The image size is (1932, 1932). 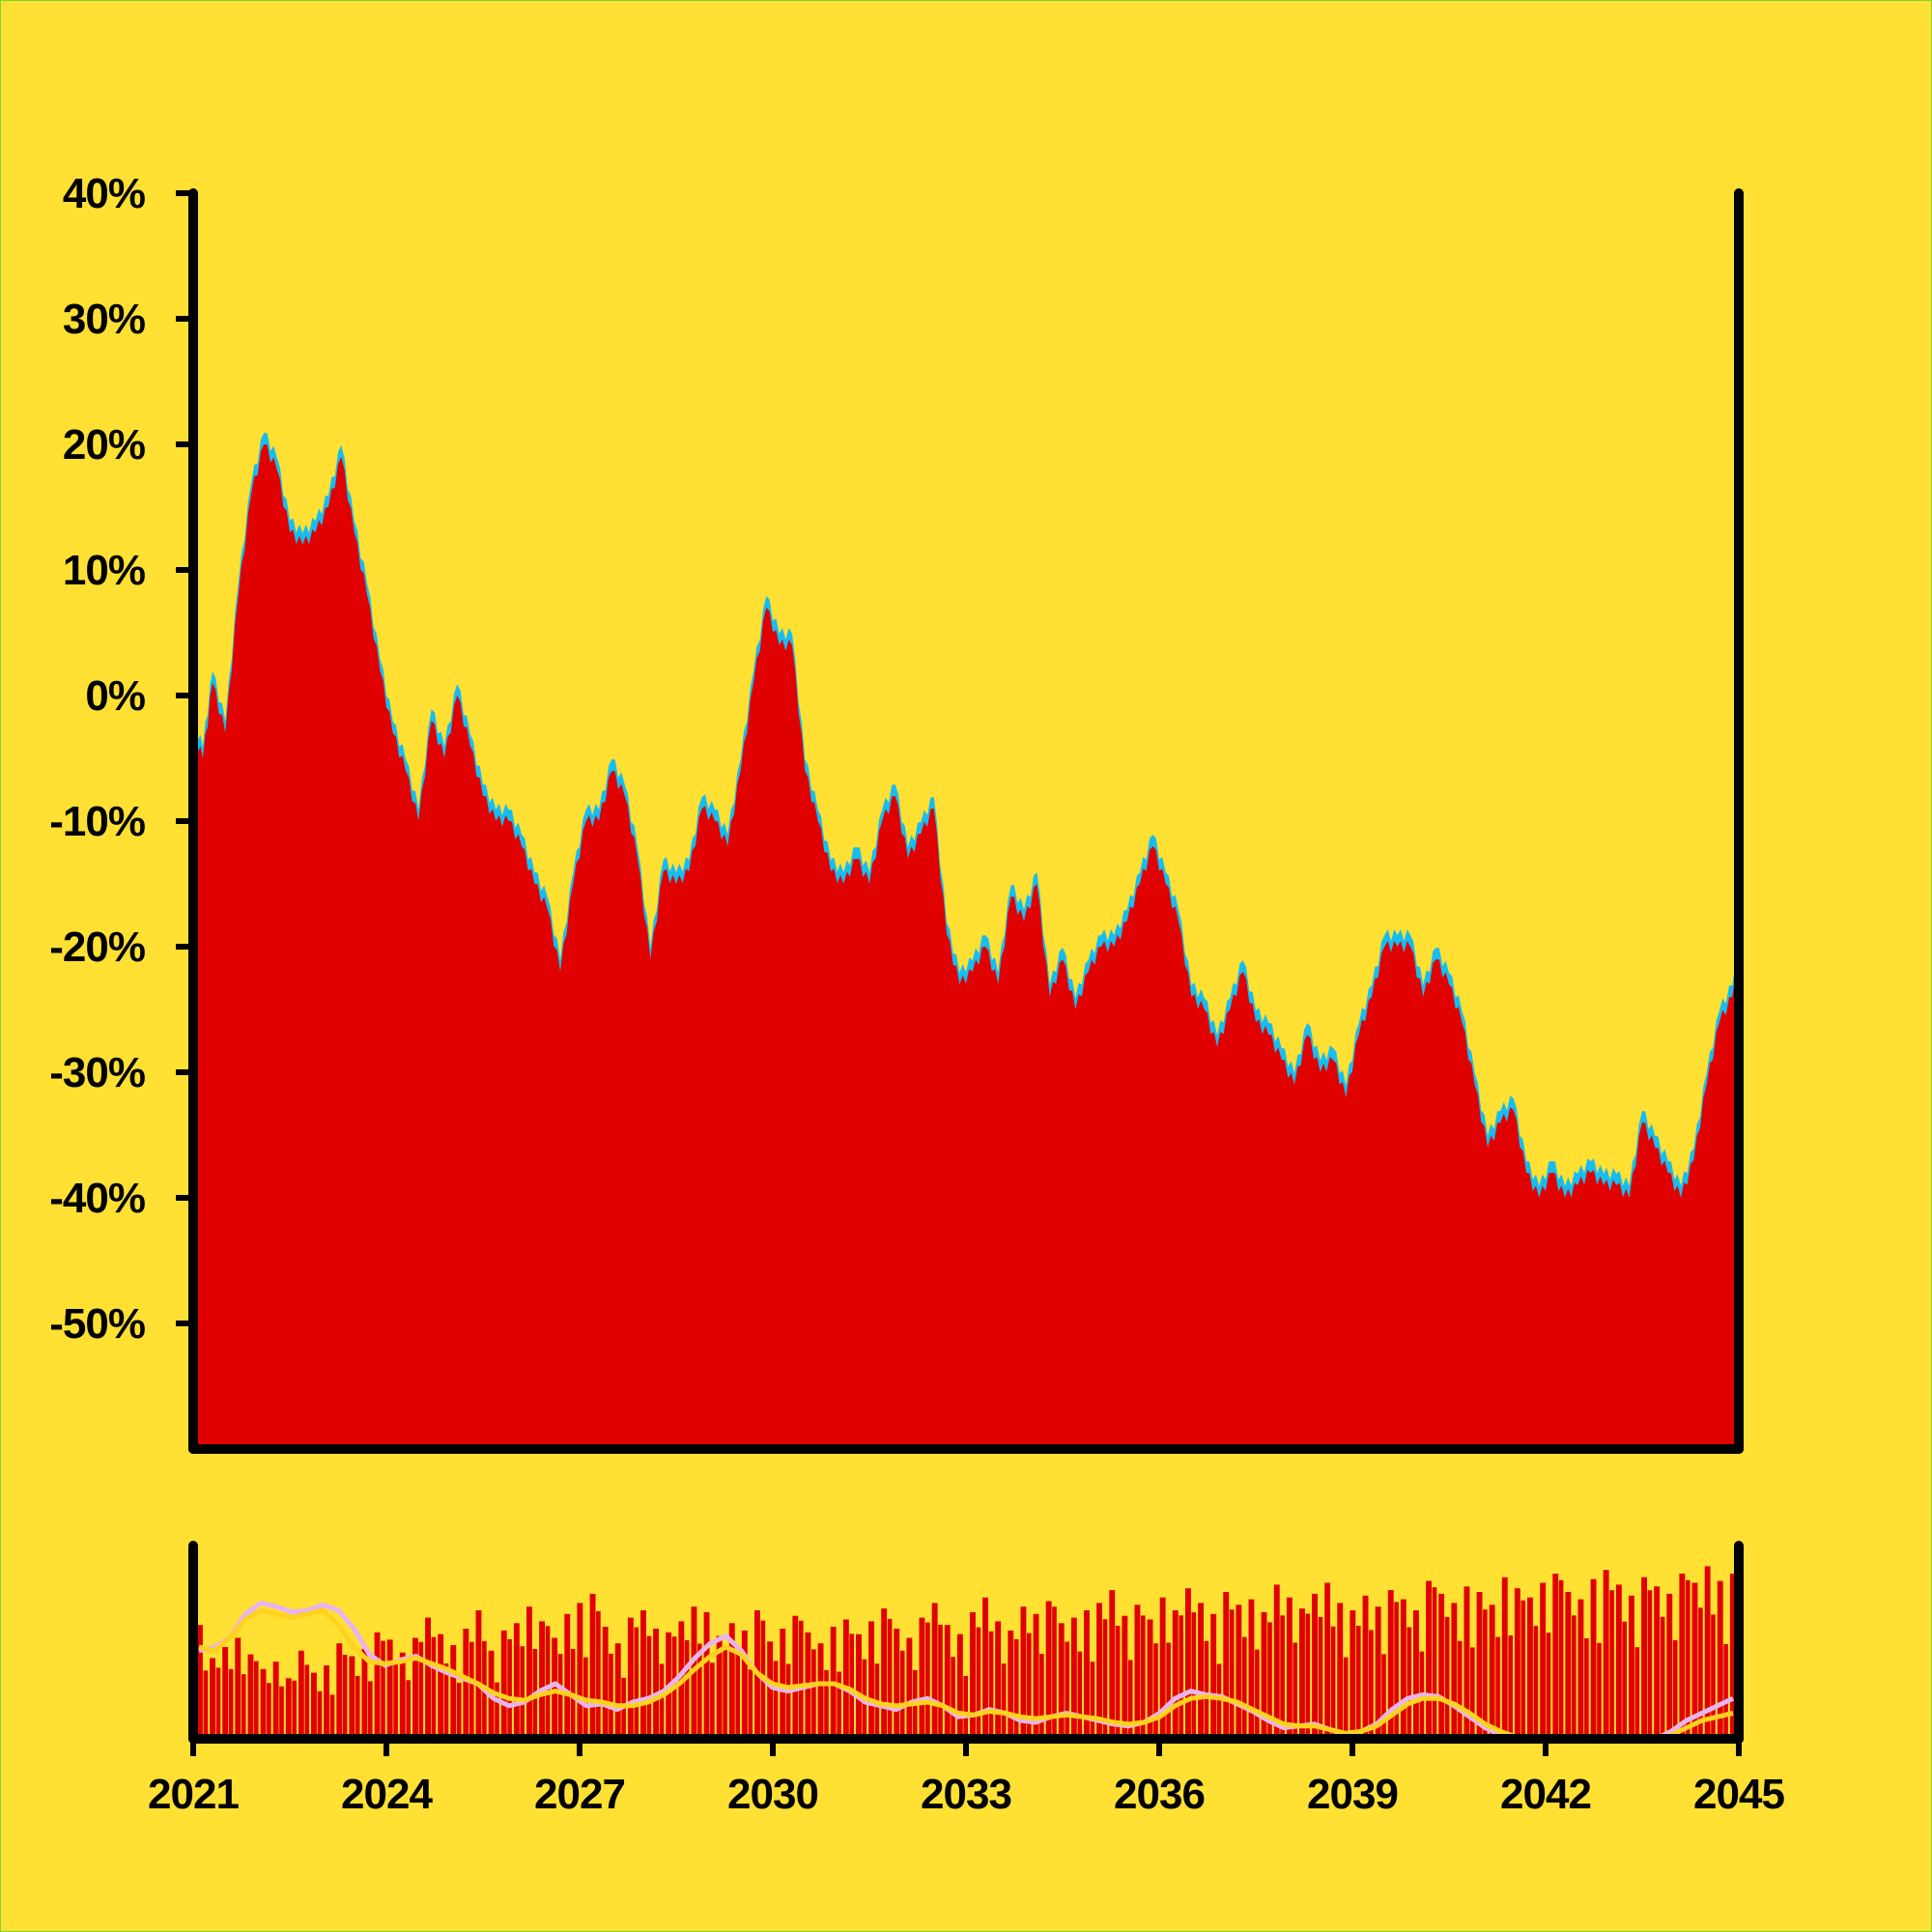 I want to click on y-tick-label: 30%, so click(x=104, y=319).